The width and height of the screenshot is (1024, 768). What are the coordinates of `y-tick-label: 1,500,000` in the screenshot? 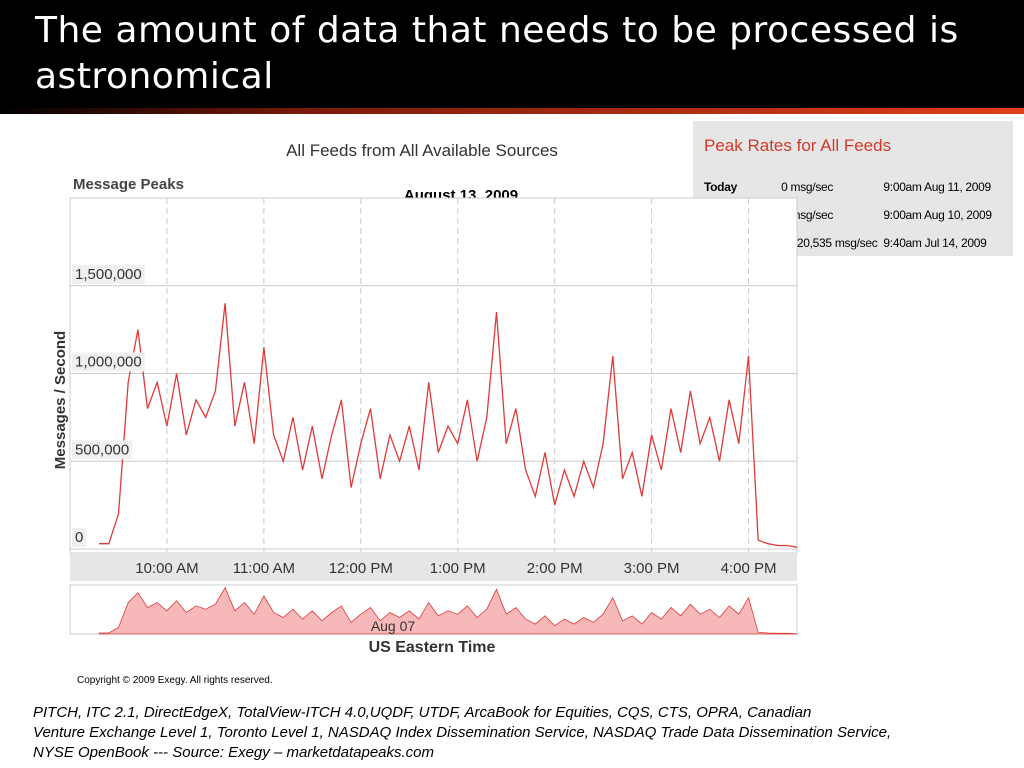 It's located at (108, 274).